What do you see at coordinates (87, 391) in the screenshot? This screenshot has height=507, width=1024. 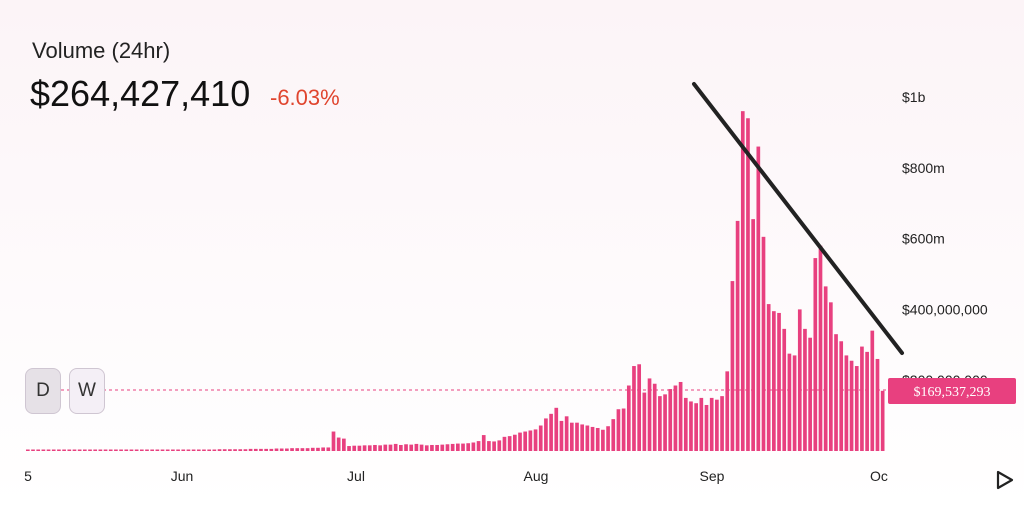 I see `week-button: W` at bounding box center [87, 391].